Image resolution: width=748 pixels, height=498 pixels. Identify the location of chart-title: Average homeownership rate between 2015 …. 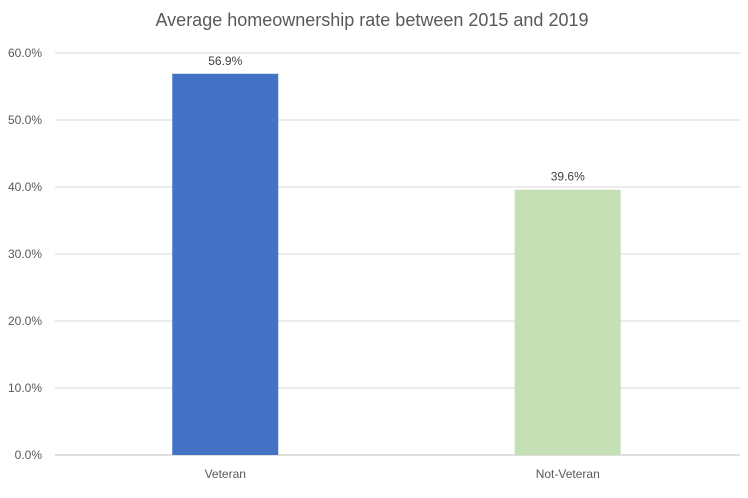
(372, 20).